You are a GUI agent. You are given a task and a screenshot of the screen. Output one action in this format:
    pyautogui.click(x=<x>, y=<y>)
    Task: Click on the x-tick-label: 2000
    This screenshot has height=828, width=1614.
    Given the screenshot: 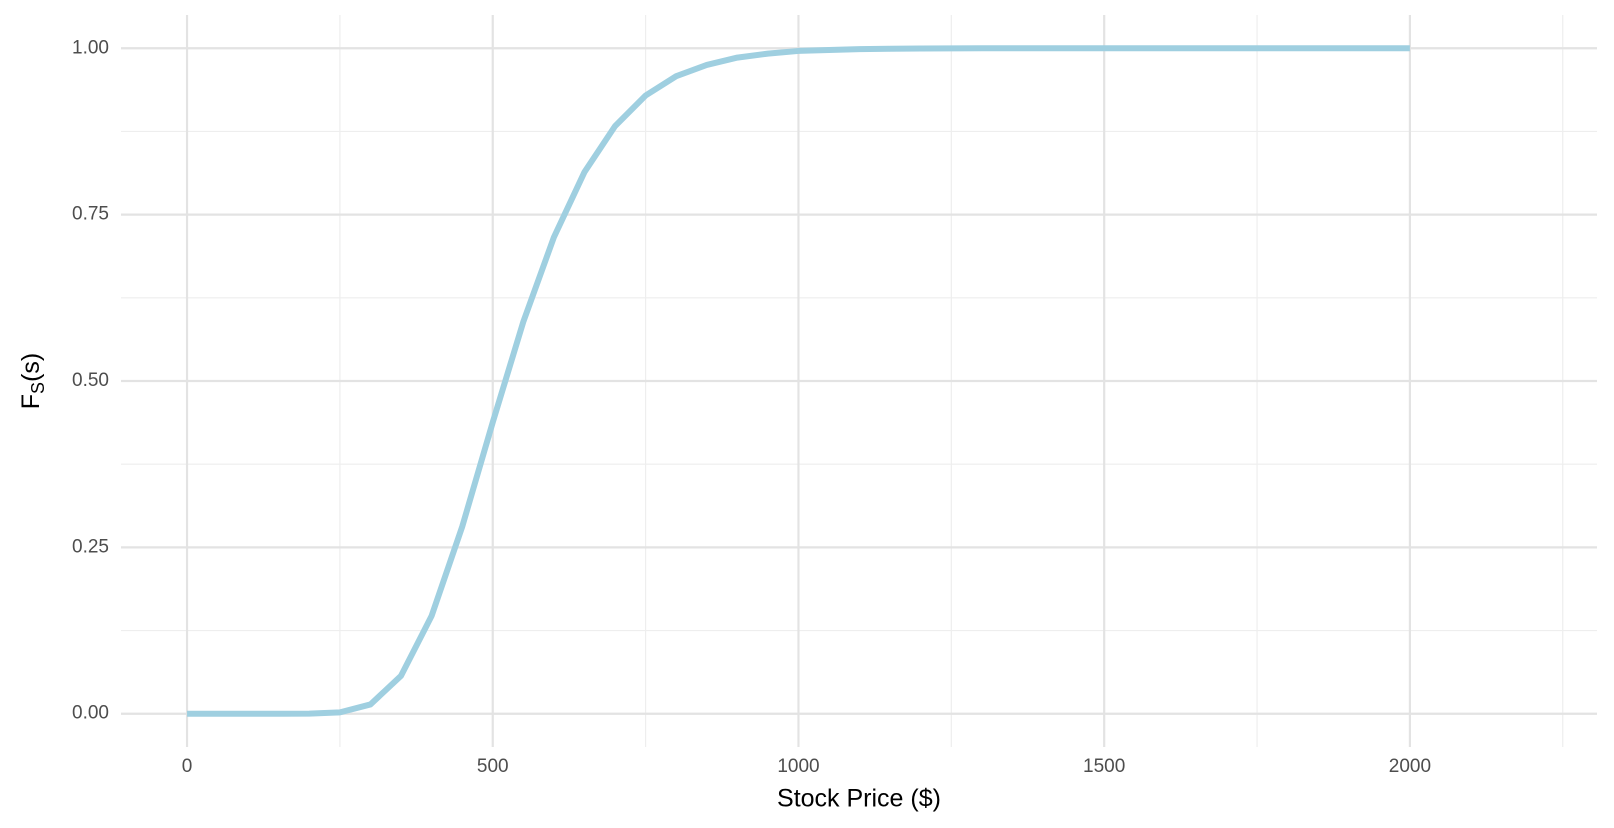 What is the action you would take?
    pyautogui.click(x=1410, y=766)
    